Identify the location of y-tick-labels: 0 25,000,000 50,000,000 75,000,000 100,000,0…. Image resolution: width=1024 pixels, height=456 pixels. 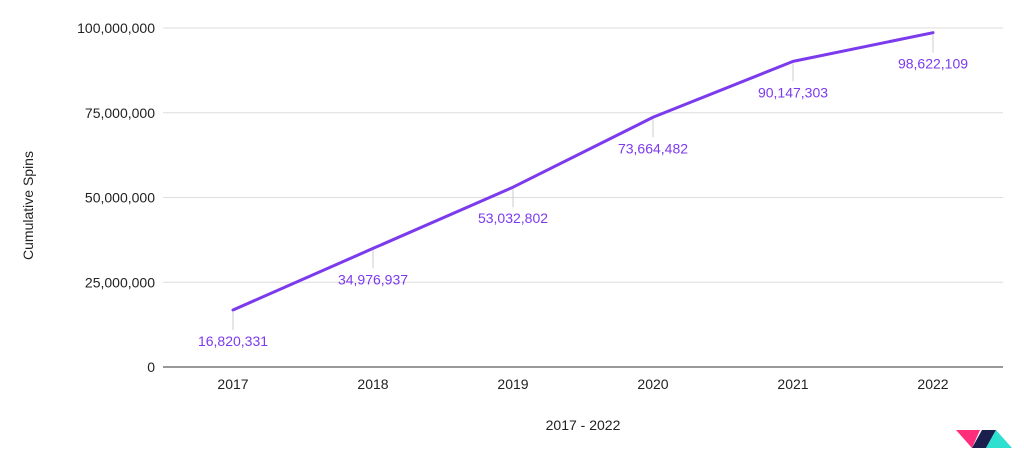
(116, 197).